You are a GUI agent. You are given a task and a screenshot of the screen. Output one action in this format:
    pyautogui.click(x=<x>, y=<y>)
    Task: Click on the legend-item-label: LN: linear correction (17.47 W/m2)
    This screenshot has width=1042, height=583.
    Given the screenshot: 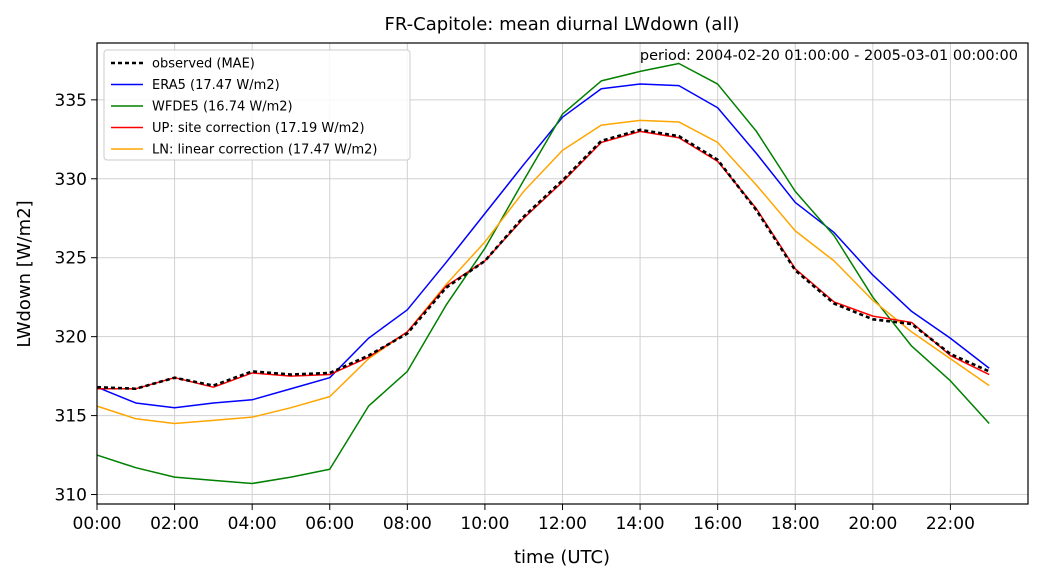 What is the action you would take?
    pyautogui.click(x=265, y=150)
    